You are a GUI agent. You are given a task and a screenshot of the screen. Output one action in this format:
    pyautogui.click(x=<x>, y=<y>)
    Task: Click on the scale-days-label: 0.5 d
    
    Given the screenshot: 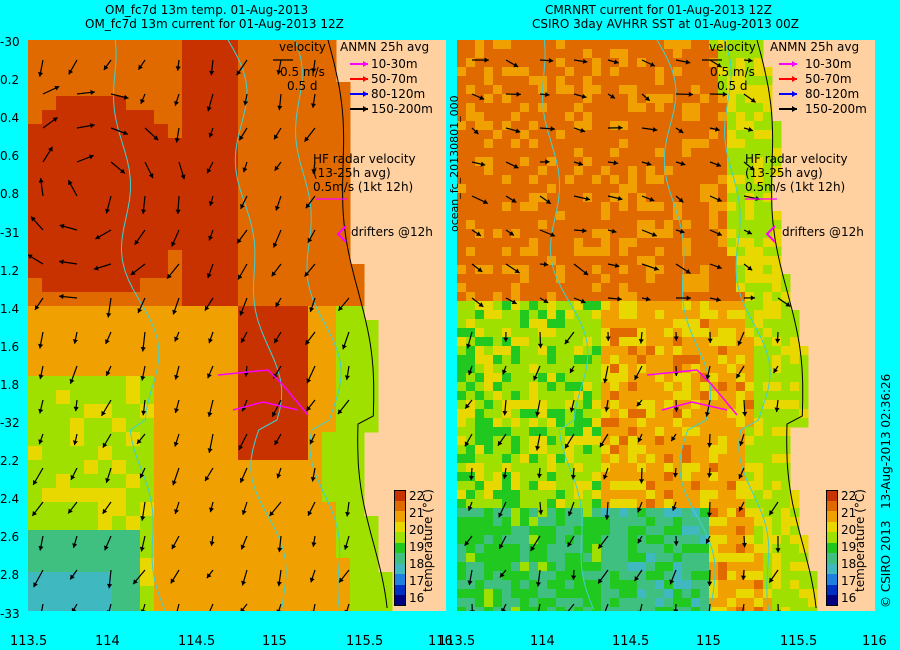 What is the action you would take?
    pyautogui.click(x=732, y=86)
    